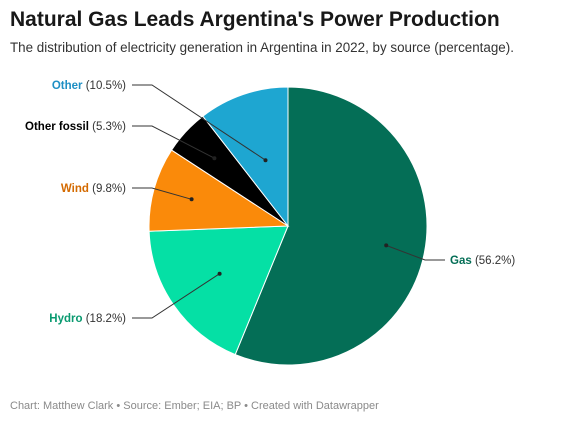  What do you see at coordinates (65, 319) in the screenshot?
I see `label-name-hydro: Hydro` at bounding box center [65, 319].